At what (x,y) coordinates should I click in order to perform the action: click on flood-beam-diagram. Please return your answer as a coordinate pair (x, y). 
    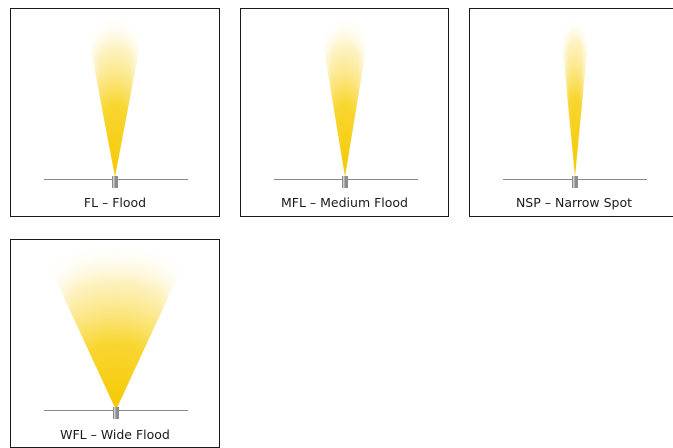
    Looking at the image, I should click on (116, 101).